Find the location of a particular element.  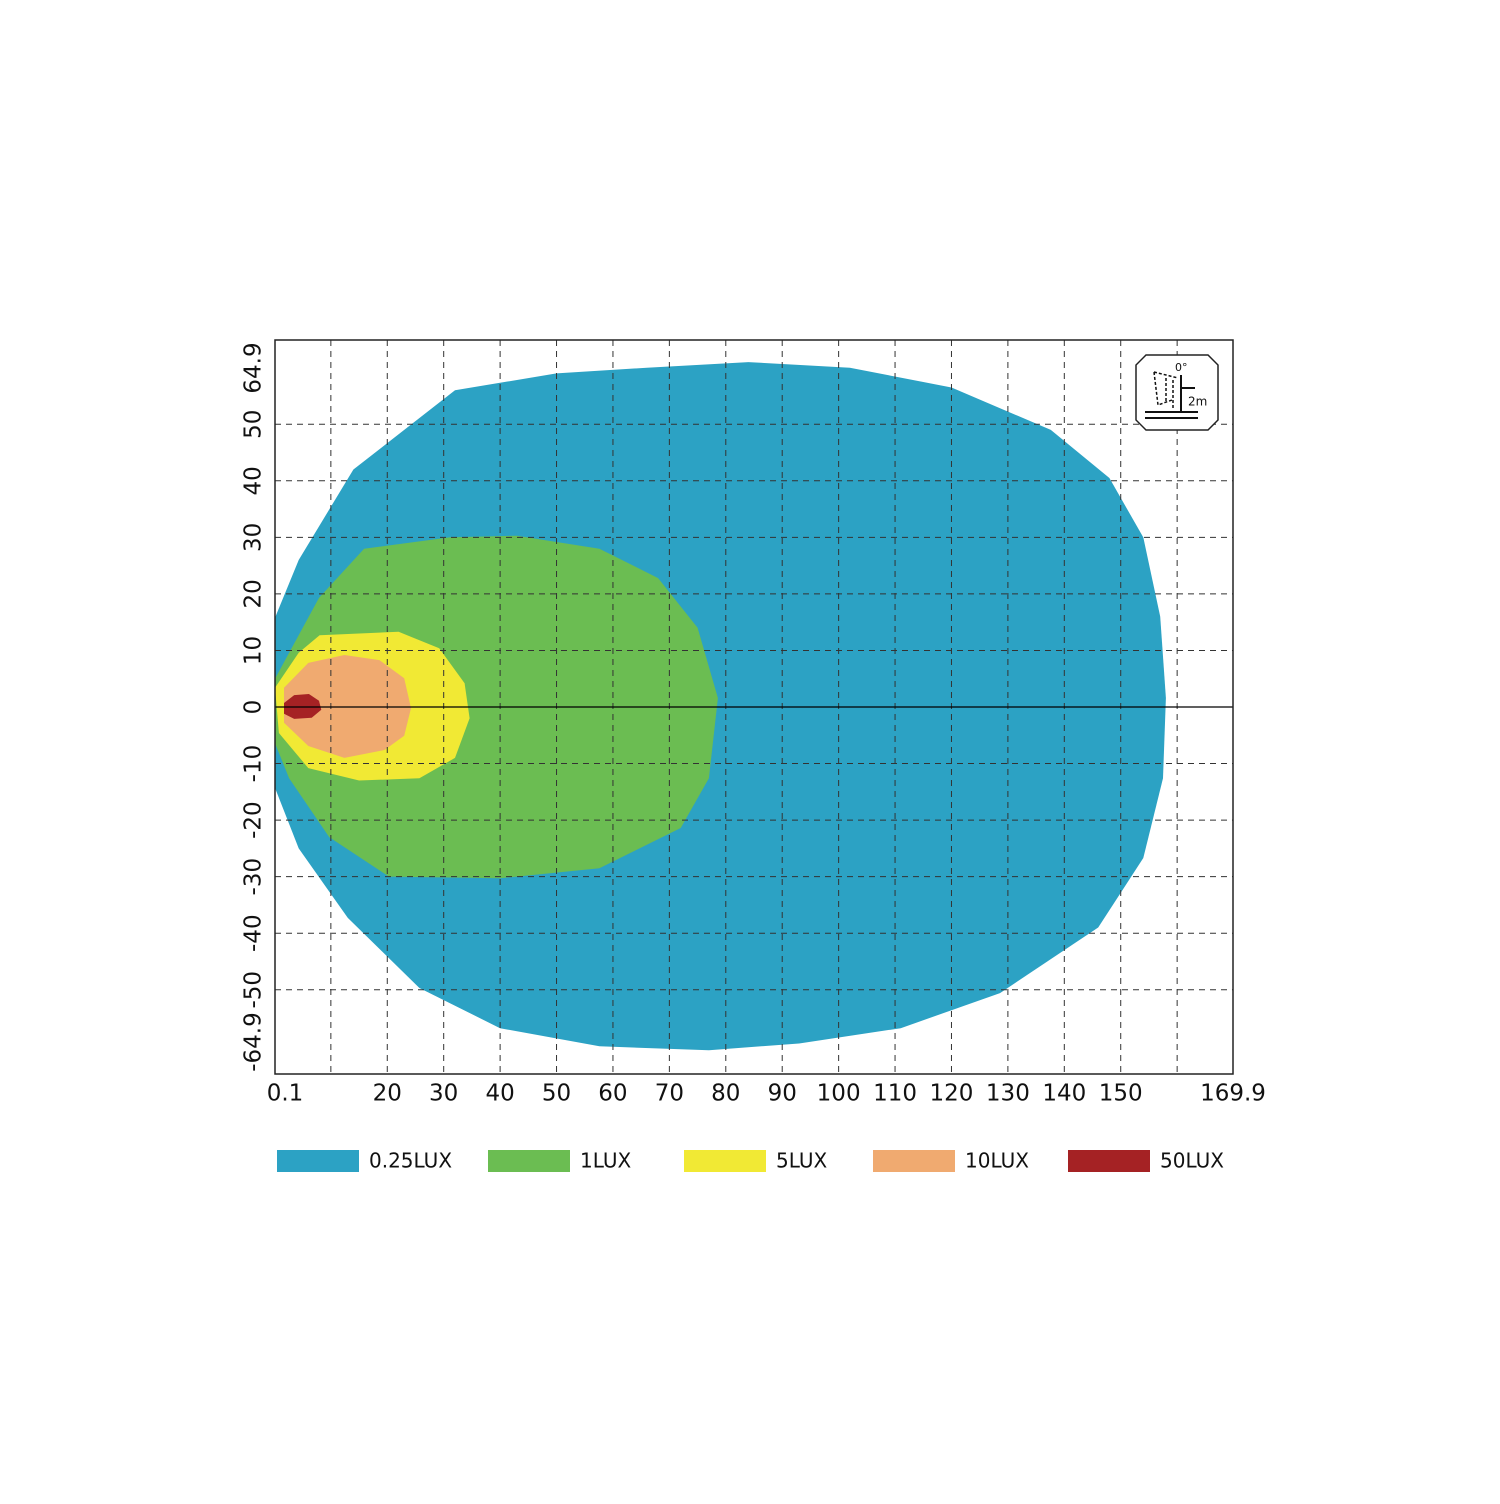

x-tick-label: 40 is located at coordinates (499, 1094).